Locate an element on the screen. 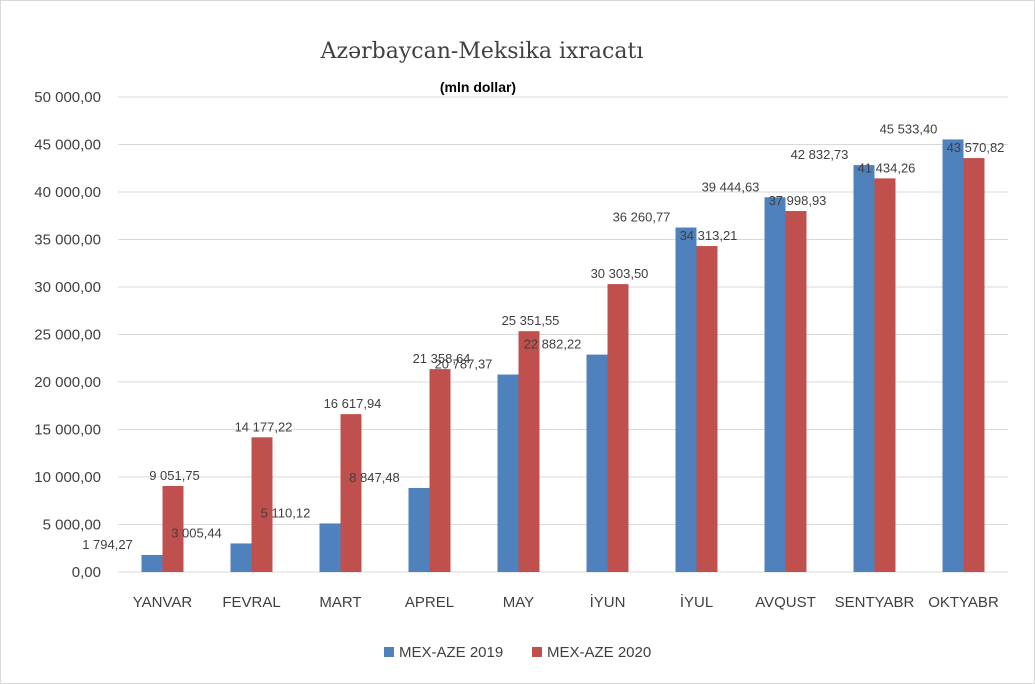  y-tick-label: 50 000,00 is located at coordinates (67, 97).